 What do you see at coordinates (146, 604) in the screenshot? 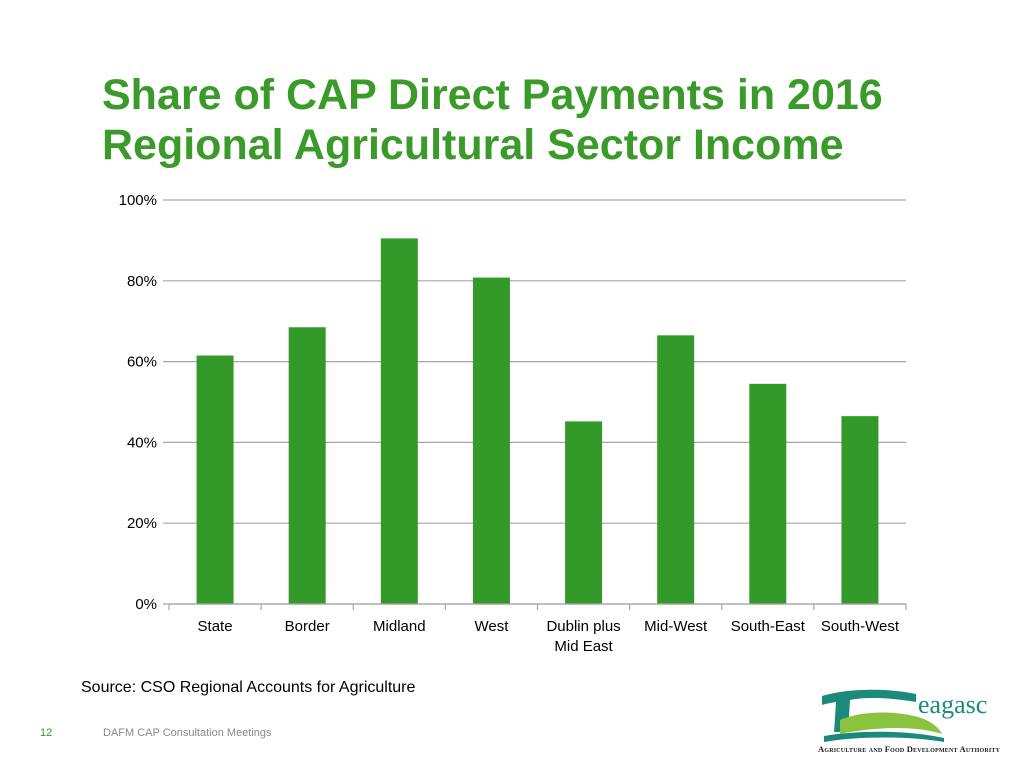
I see `y-tick-label: 0%` at bounding box center [146, 604].